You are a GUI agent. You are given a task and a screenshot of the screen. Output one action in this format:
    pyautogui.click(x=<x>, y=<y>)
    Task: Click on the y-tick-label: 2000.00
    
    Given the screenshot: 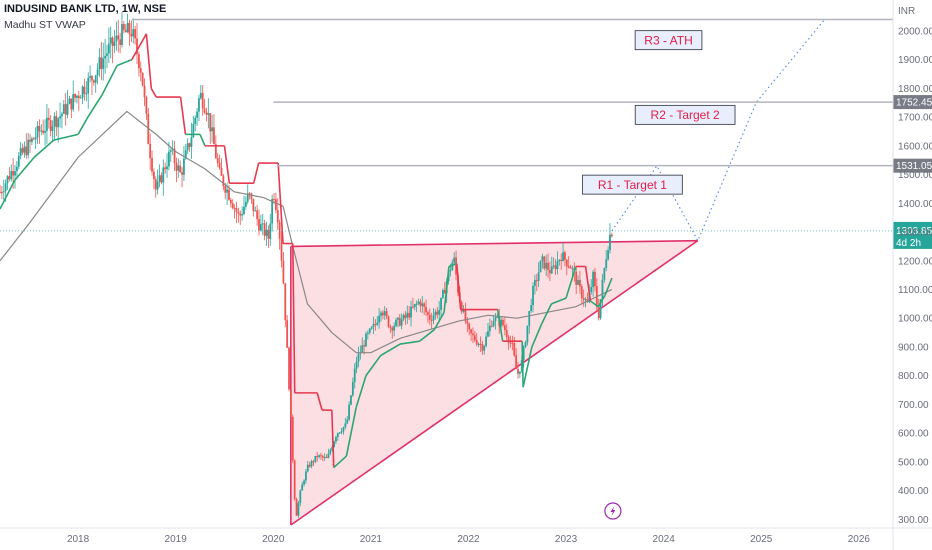 What is the action you would take?
    pyautogui.click(x=915, y=31)
    